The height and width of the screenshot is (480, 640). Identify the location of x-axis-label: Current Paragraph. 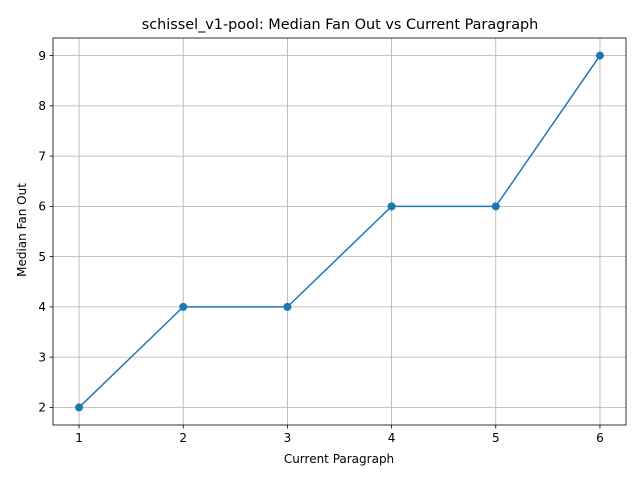
(339, 459).